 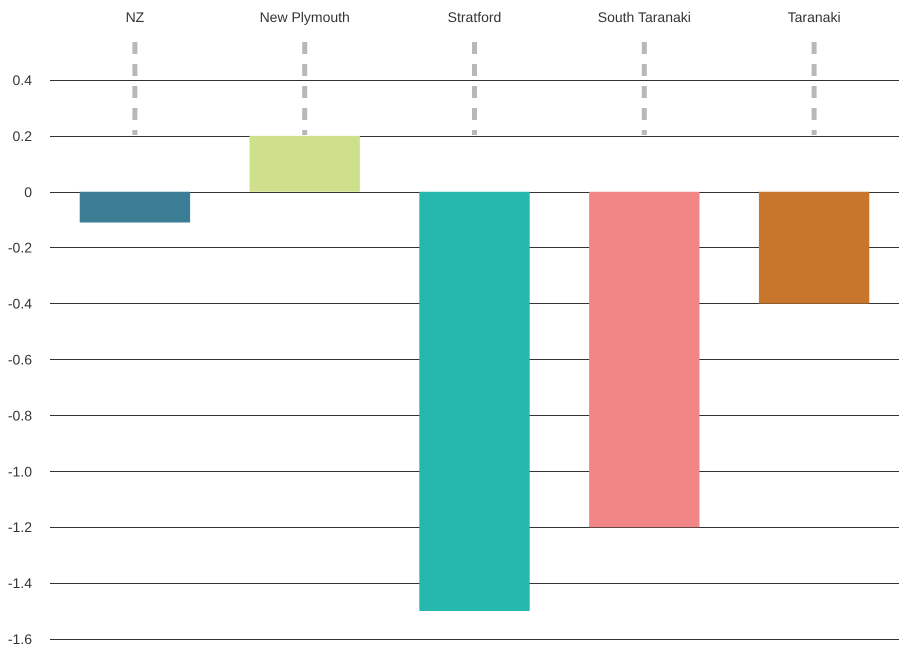 I want to click on x-tick-label: NZ, so click(x=135, y=17).